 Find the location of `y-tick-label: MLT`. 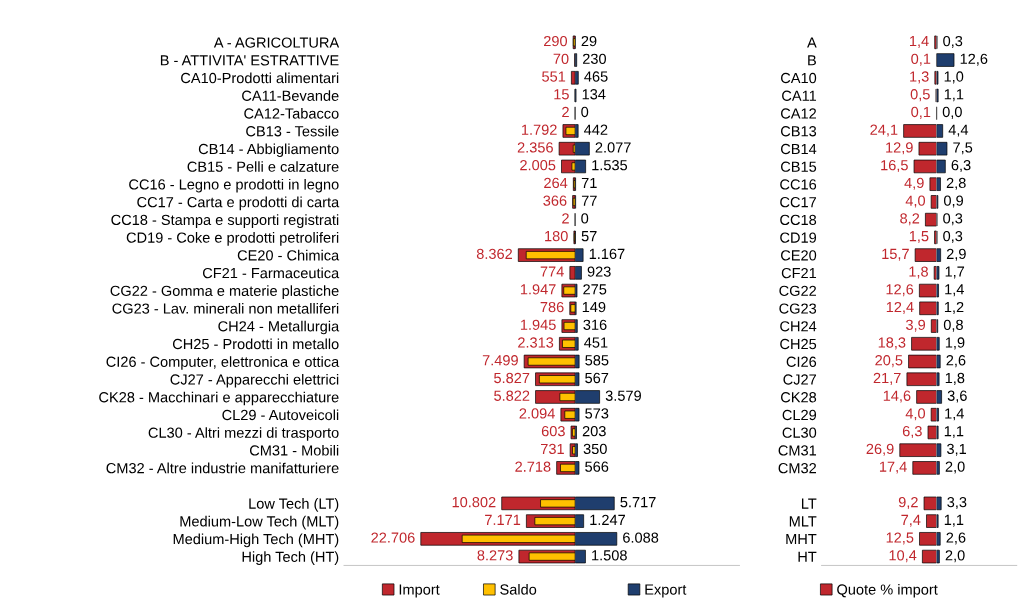

y-tick-label: MLT is located at coordinates (803, 521).